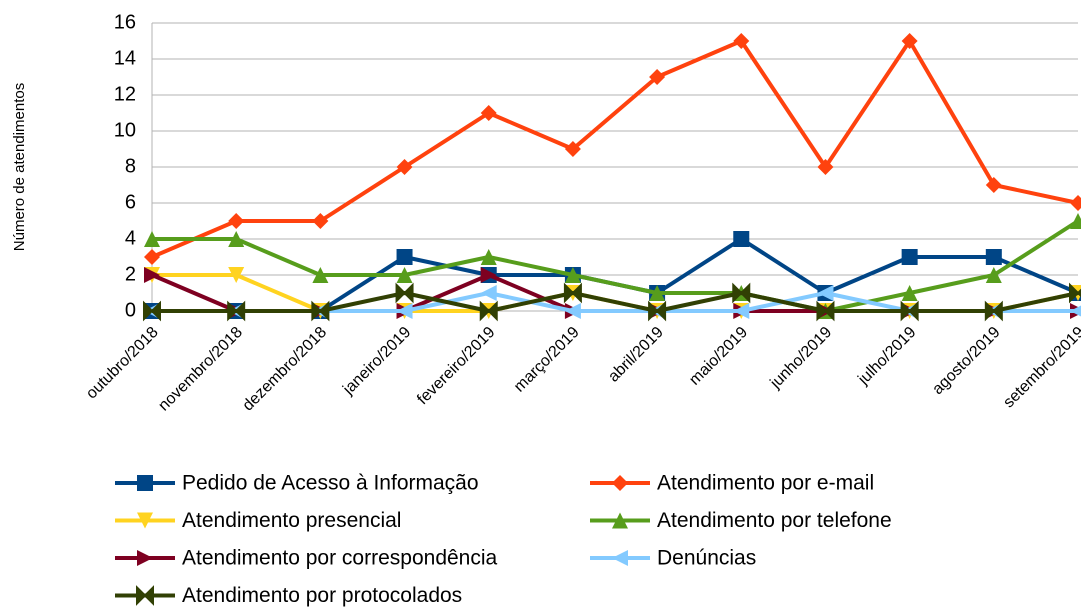 The height and width of the screenshot is (608, 1081). What do you see at coordinates (887, 356) in the screenshot?
I see `x-tick-label: julho/2019` at bounding box center [887, 356].